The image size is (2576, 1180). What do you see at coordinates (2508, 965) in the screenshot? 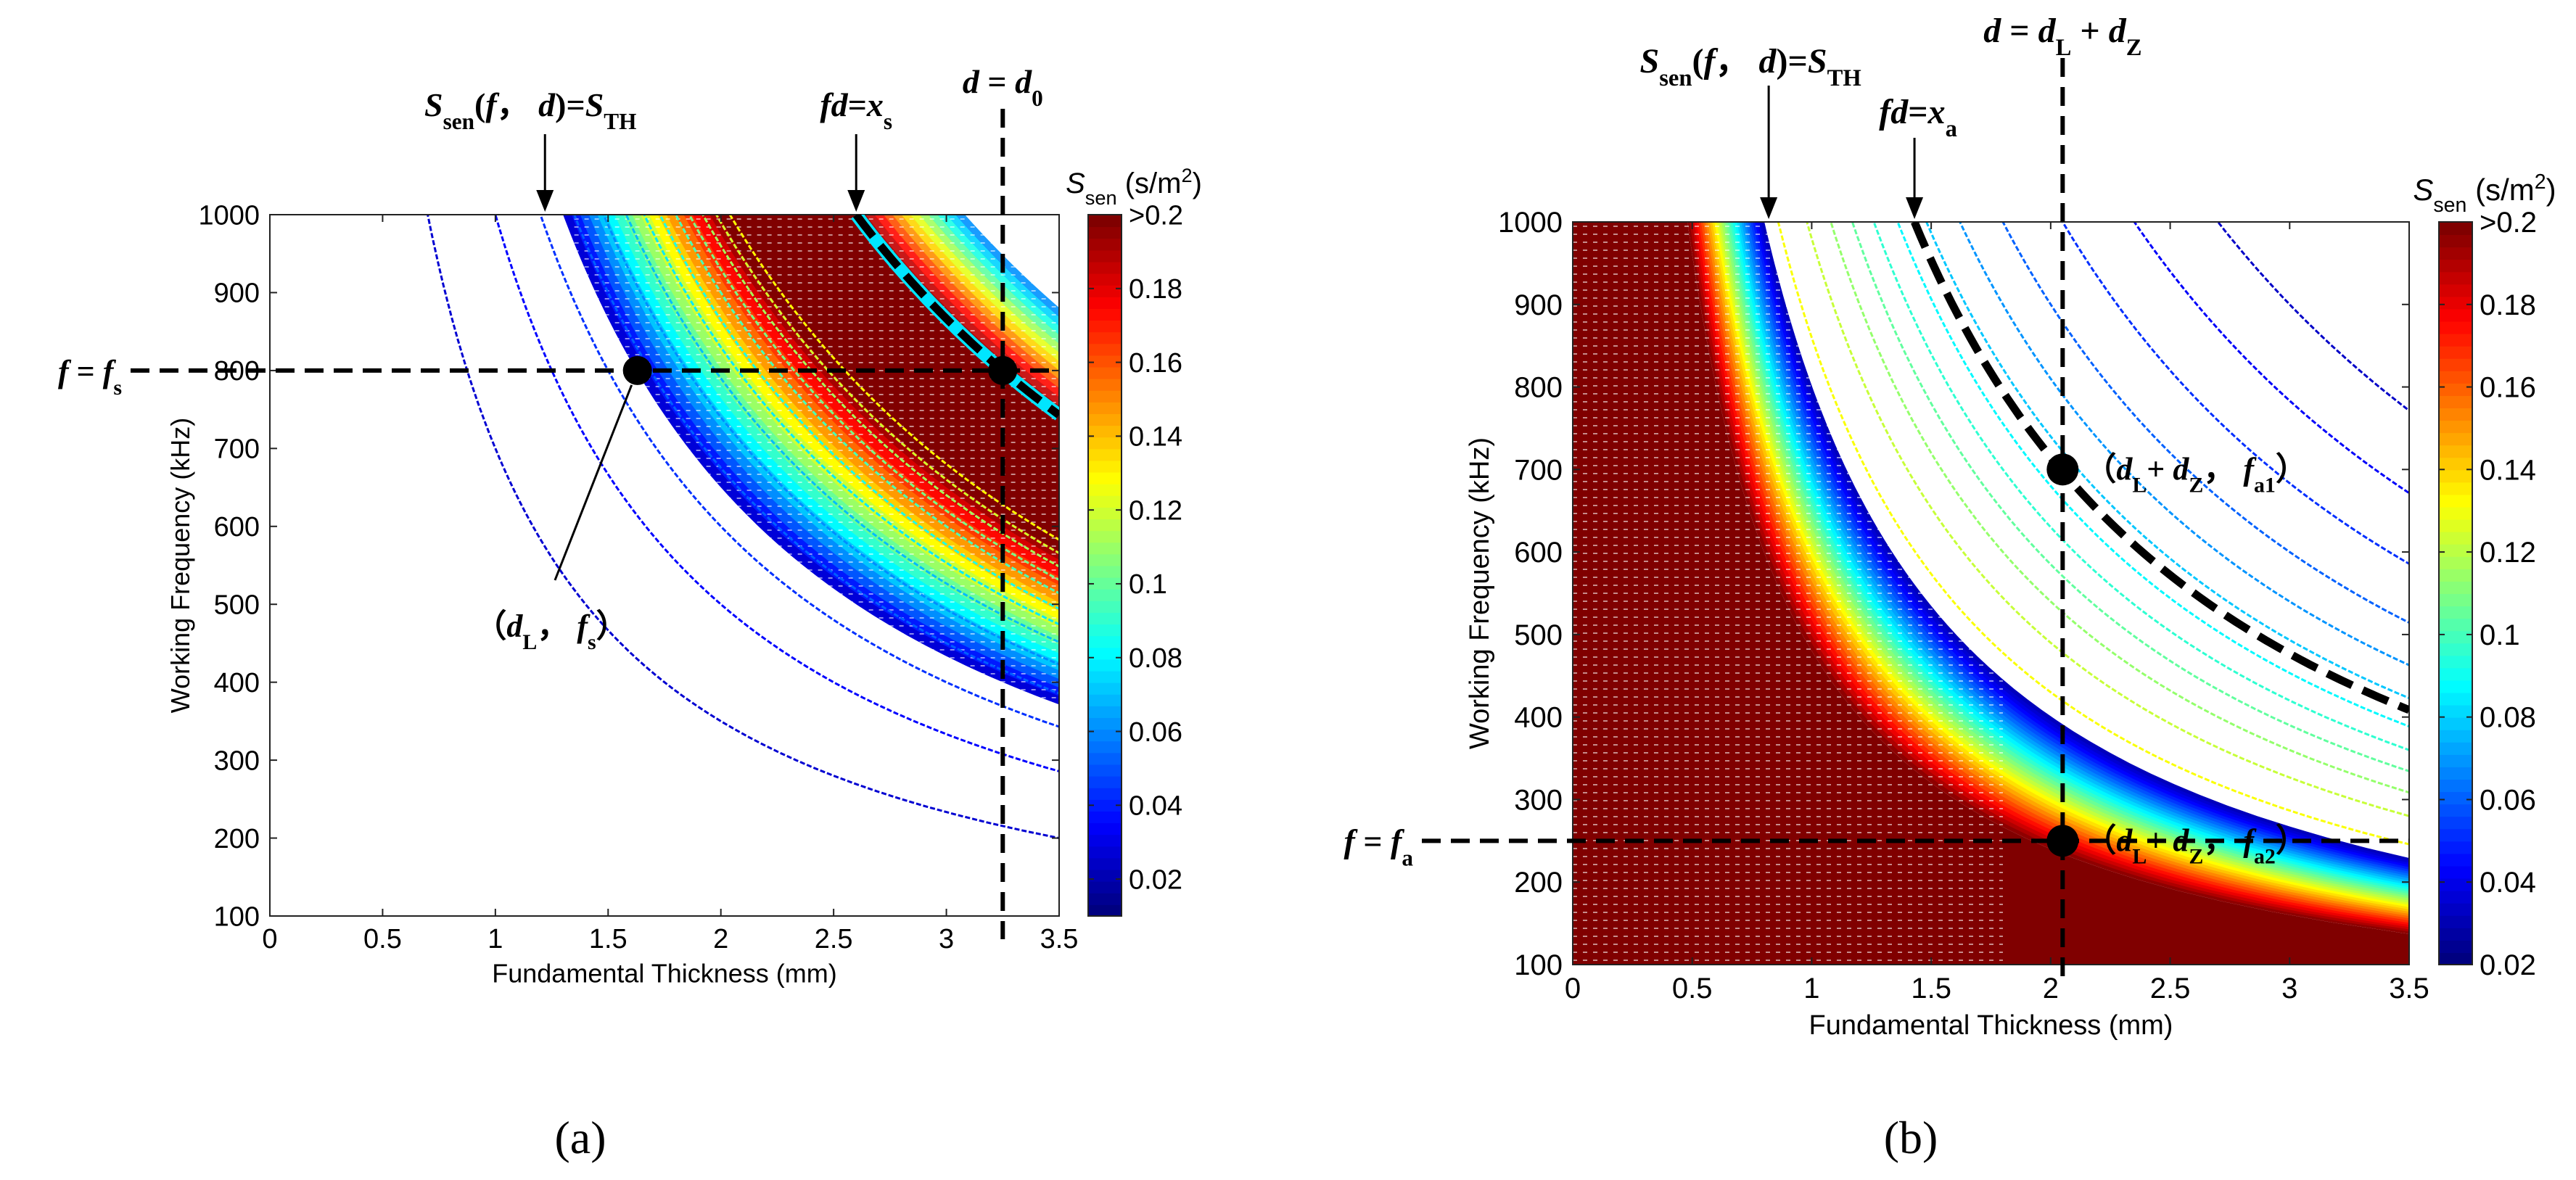
I see `colorbar-tick-label: 0.02` at bounding box center [2508, 965].